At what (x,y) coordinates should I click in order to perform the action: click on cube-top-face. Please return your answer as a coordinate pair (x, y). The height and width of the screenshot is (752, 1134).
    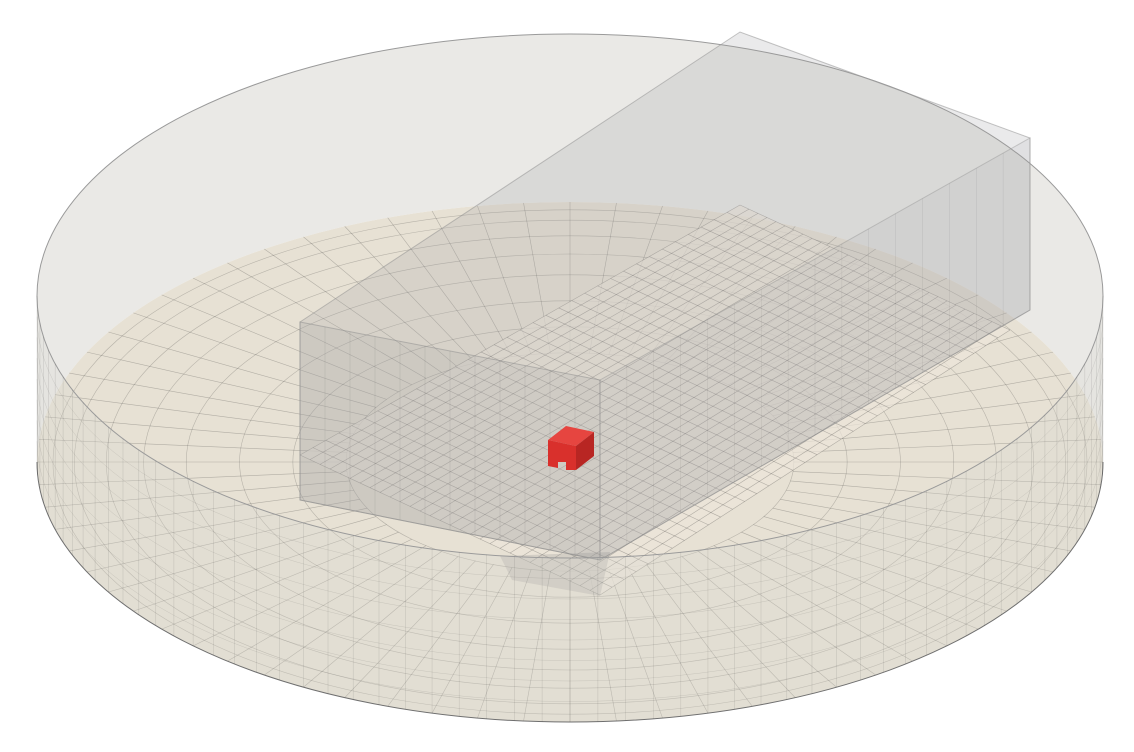
    Looking at the image, I should click on (571, 436).